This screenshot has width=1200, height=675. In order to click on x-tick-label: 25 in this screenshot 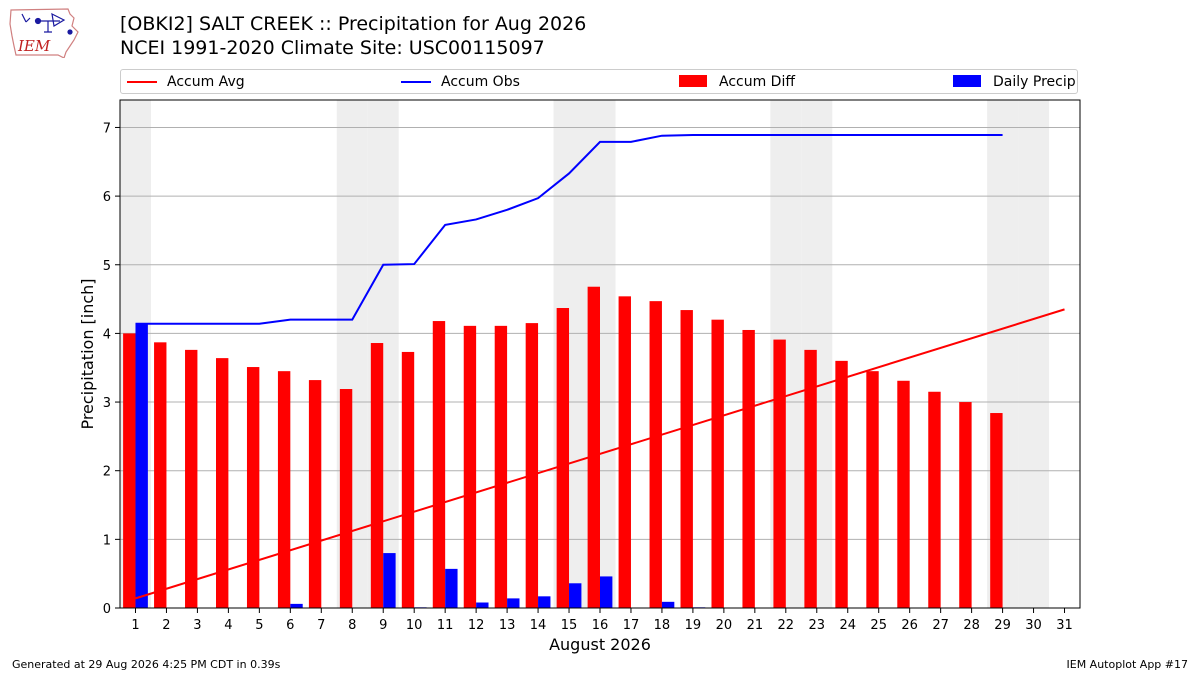, I will do `click(878, 625)`.